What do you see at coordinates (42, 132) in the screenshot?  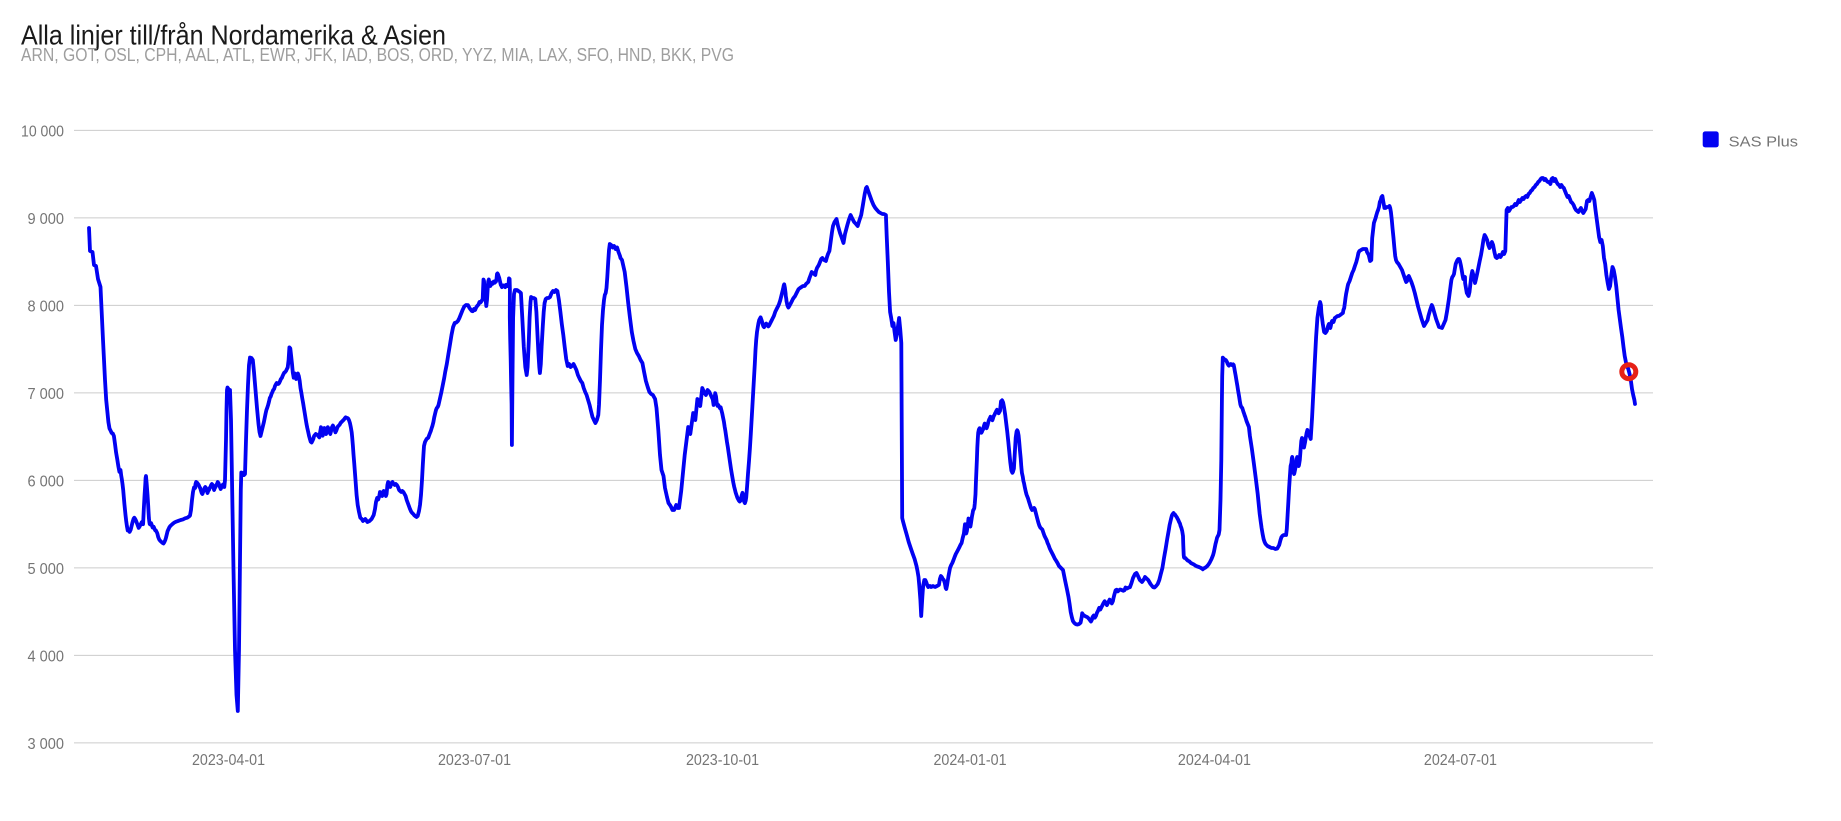 I see `svg-text: 10 000` at bounding box center [42, 132].